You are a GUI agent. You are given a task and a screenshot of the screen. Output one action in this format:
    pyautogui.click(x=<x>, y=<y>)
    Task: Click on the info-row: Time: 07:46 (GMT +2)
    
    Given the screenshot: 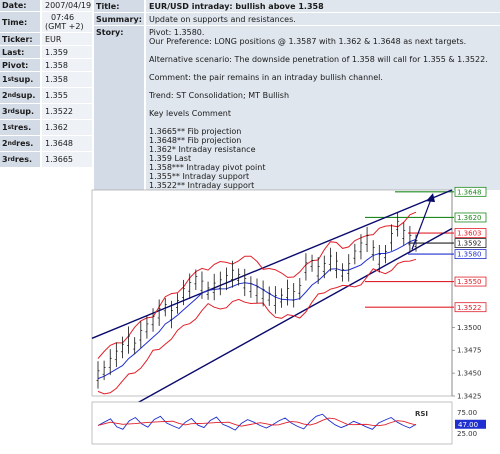 What is the action you would take?
    pyautogui.click(x=46, y=22)
    